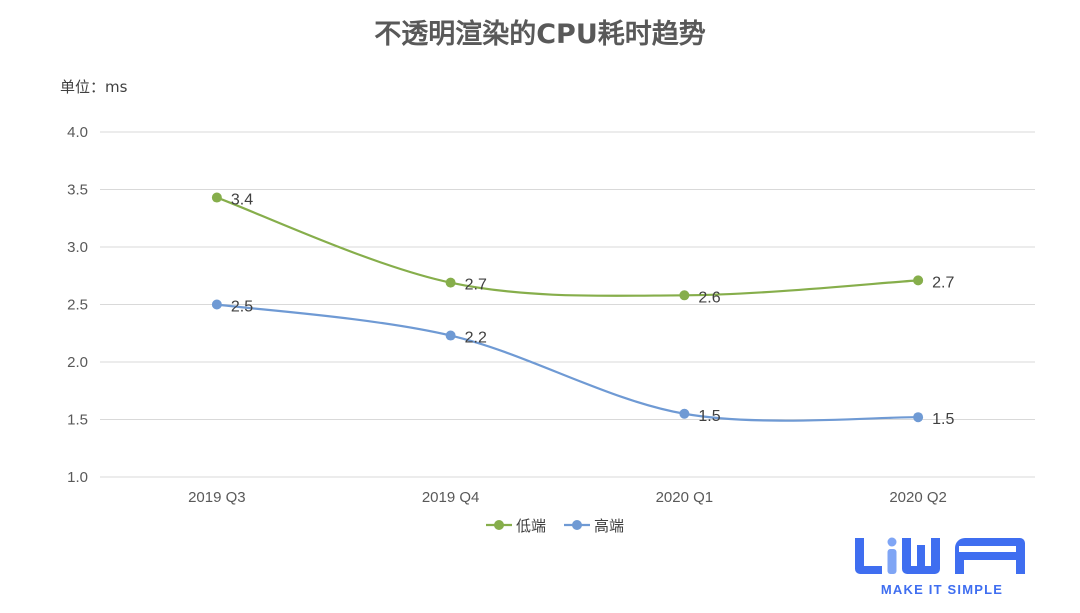  What do you see at coordinates (242, 200) in the screenshot?
I see `data-label: 3.4` at bounding box center [242, 200].